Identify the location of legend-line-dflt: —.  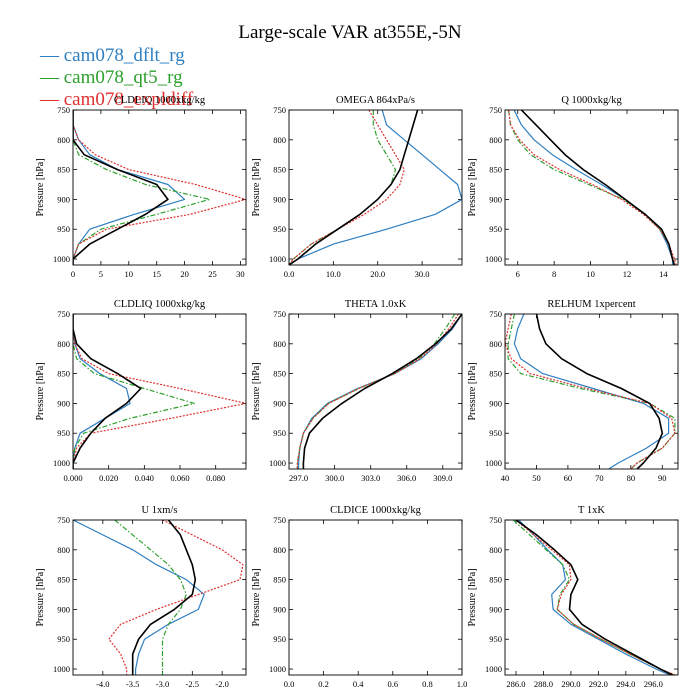
(52, 55).